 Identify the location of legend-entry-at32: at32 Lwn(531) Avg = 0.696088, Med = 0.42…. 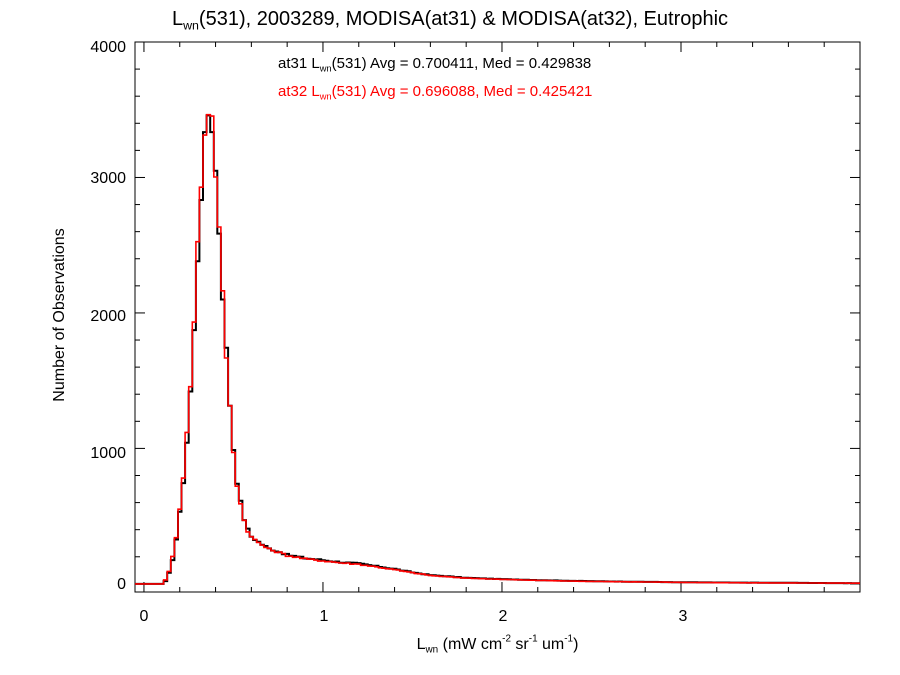
(435, 92).